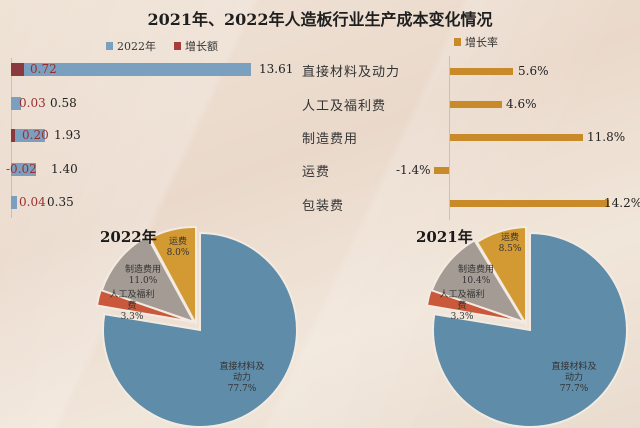 This screenshot has height=428, width=640. I want to click on bar-growth-direct-material, so click(17, 69).